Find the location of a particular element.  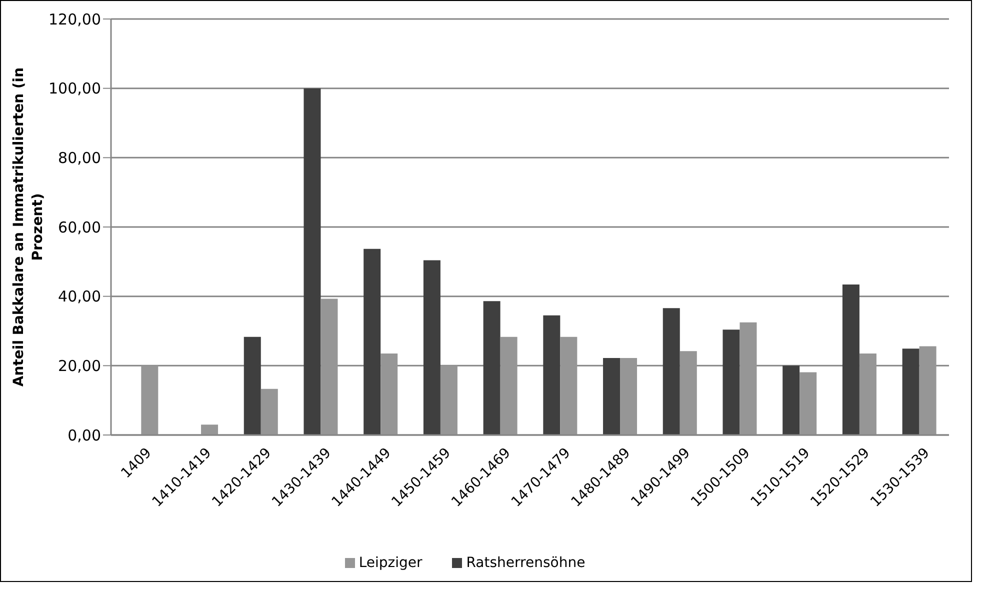

legend-label: Ratsherrensöhne is located at coordinates (526, 563).